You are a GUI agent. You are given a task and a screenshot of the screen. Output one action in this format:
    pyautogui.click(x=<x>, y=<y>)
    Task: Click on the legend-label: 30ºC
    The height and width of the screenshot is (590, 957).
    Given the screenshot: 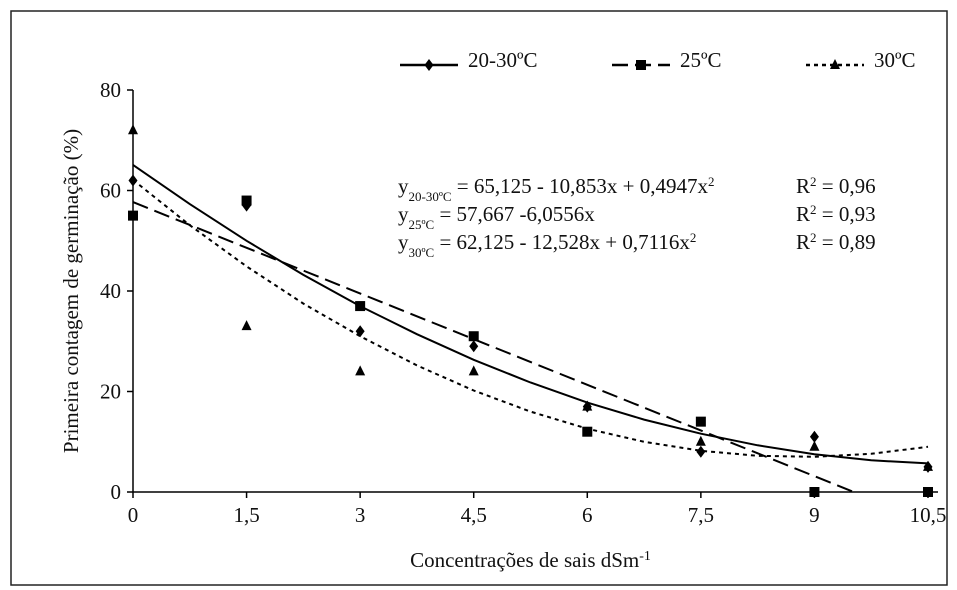 What is the action you would take?
    pyautogui.click(x=895, y=60)
    